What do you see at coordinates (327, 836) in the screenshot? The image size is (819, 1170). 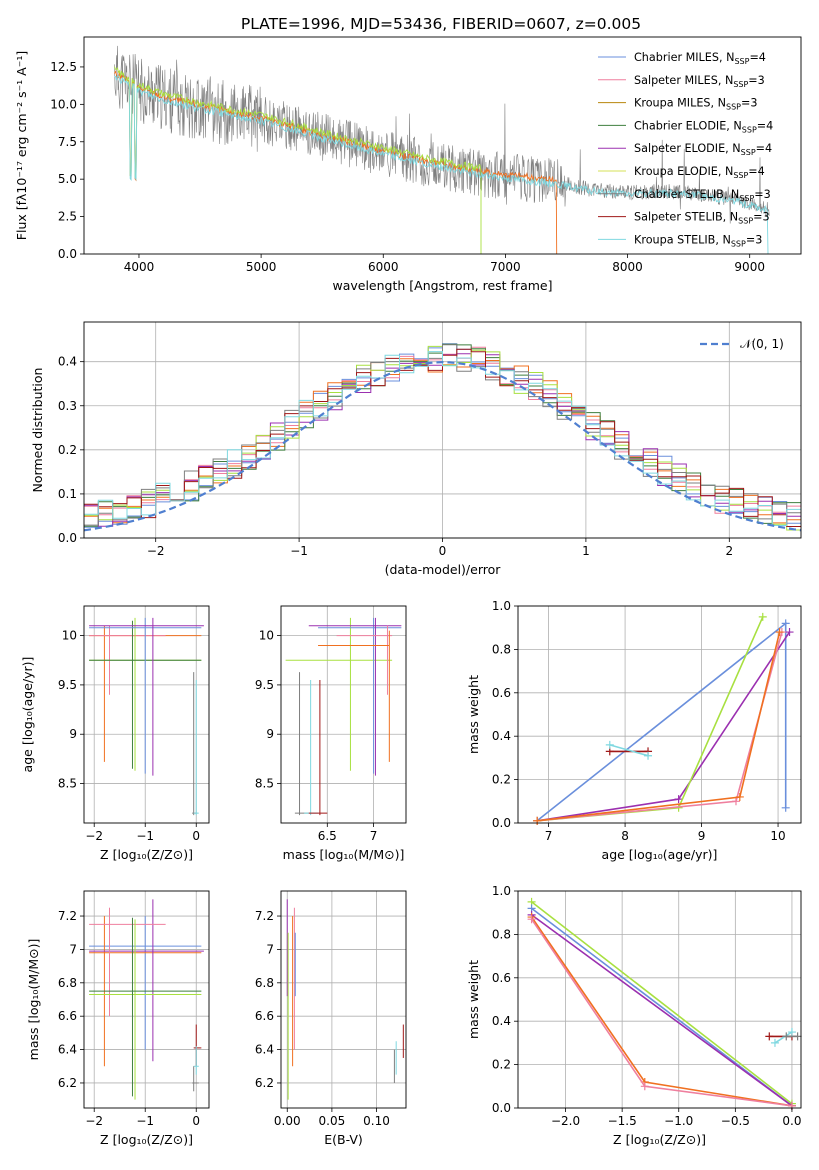 I see `x-tick-label: 6.5` at bounding box center [327, 836].